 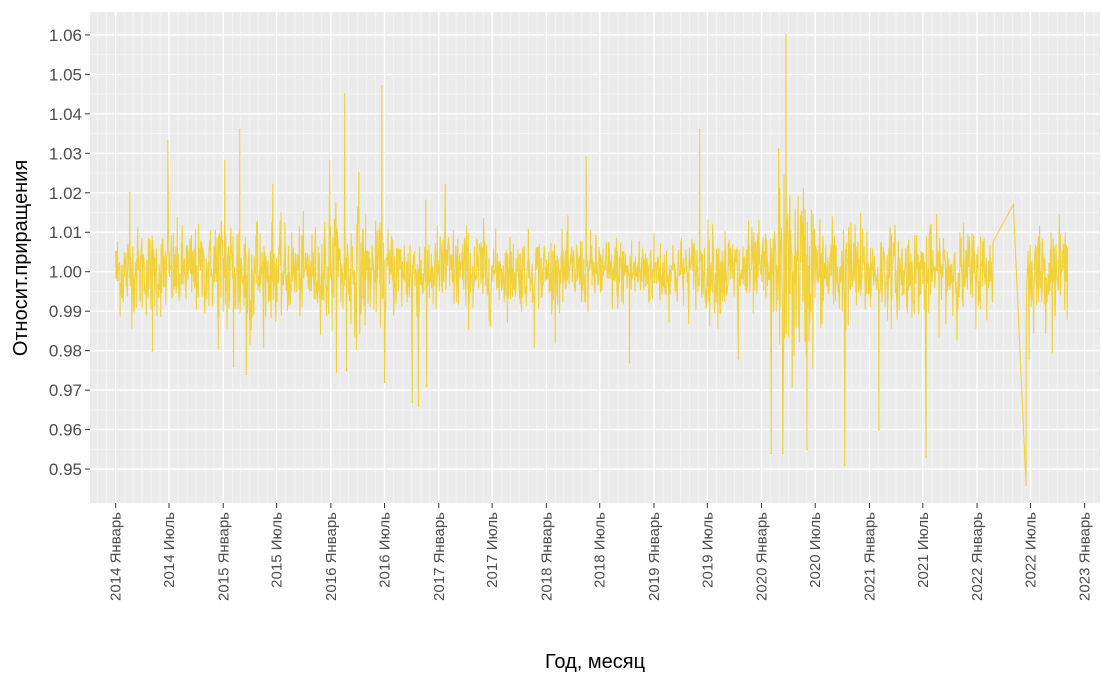 I want to click on x-tick-label: 2020 Январь, so click(x=762, y=556).